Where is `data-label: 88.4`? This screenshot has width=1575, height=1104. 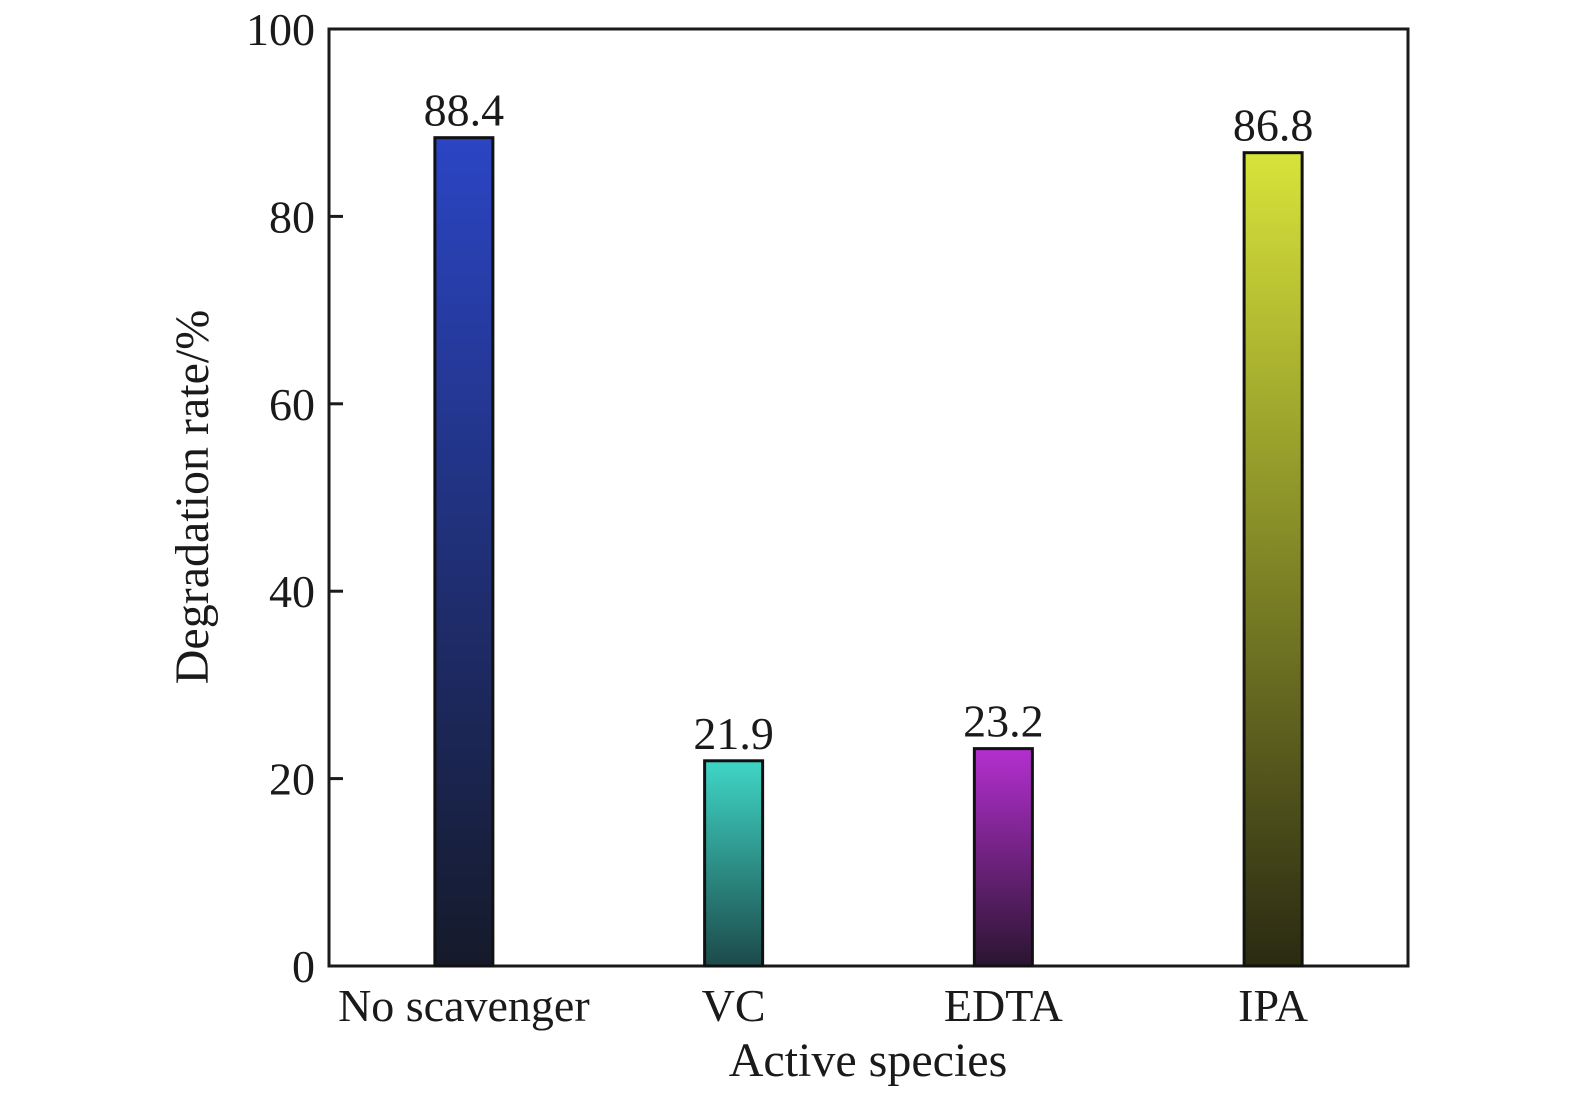 data-label: 88.4 is located at coordinates (464, 110).